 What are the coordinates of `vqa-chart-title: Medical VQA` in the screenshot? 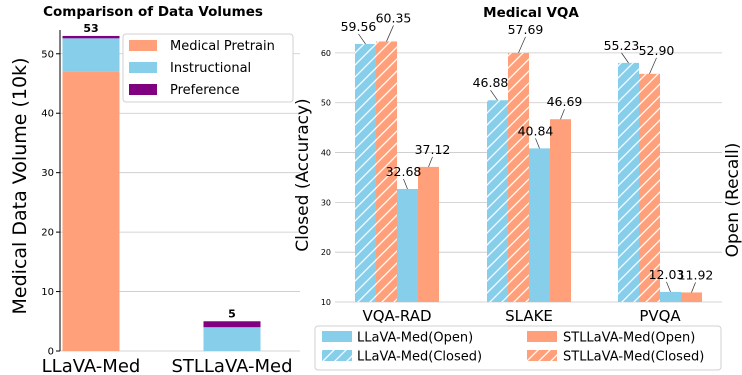 It's located at (531, 13).